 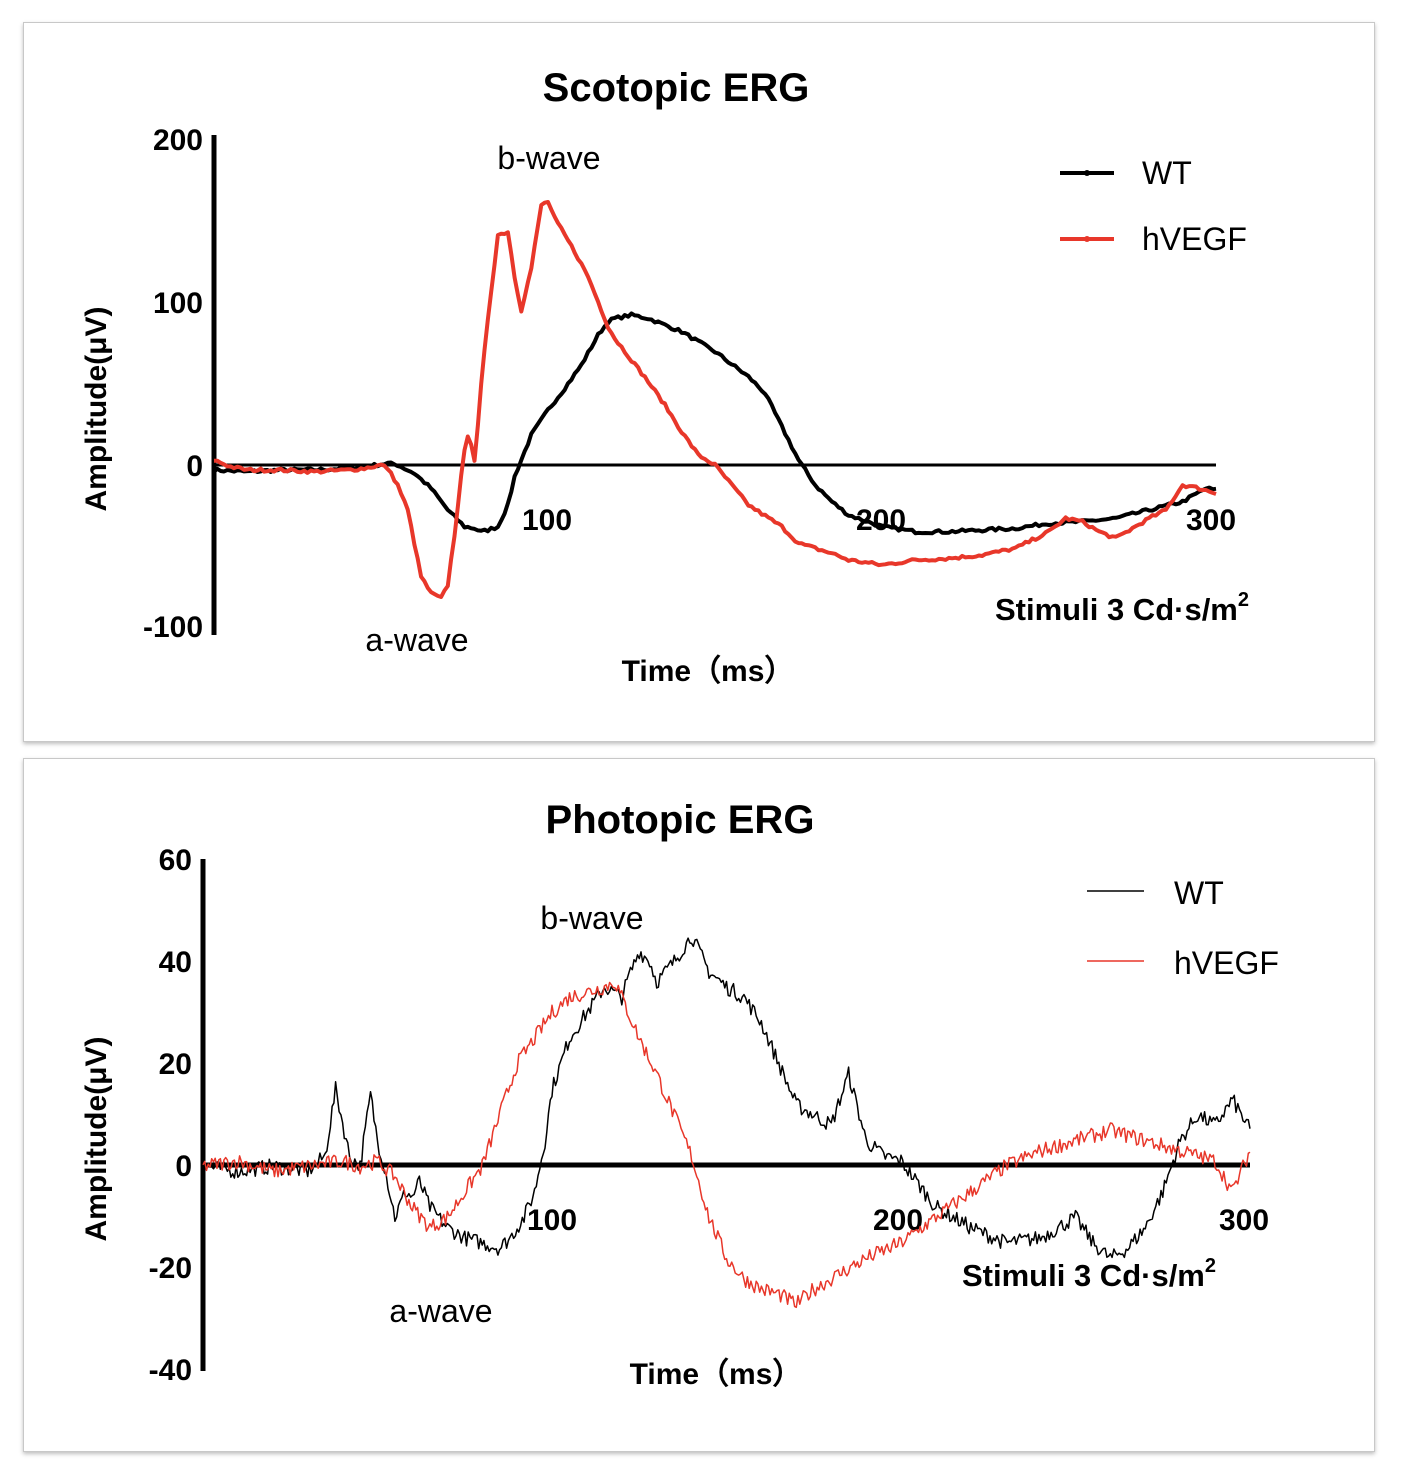 What do you see at coordinates (170, 1370) in the screenshot?
I see `y-tick-label: -40` at bounding box center [170, 1370].